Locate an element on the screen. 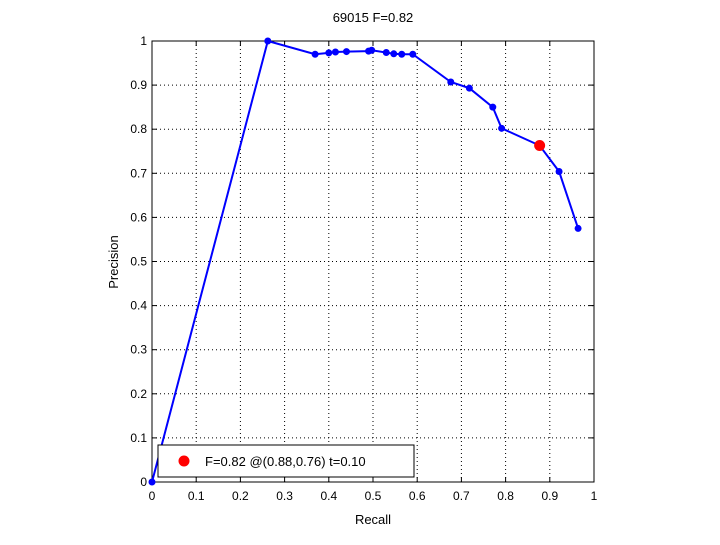  x-tick-label: 0.2 is located at coordinates (240, 496).